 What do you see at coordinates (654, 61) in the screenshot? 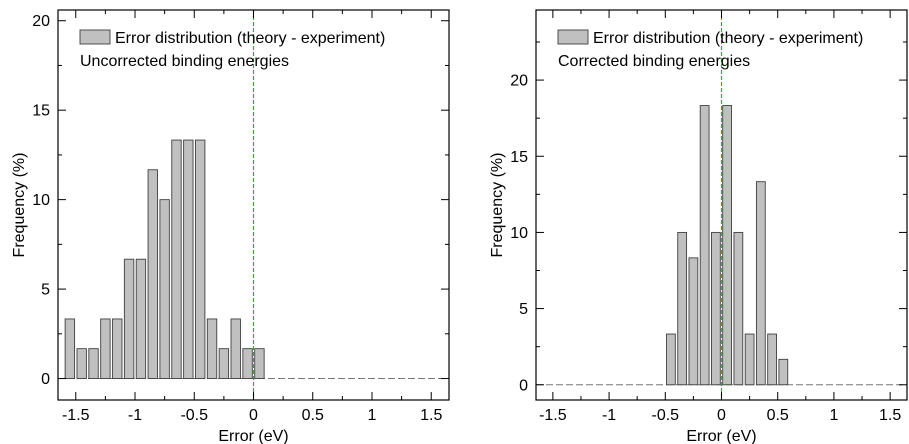
I see `legend-note: Corrected binding energies` at bounding box center [654, 61].